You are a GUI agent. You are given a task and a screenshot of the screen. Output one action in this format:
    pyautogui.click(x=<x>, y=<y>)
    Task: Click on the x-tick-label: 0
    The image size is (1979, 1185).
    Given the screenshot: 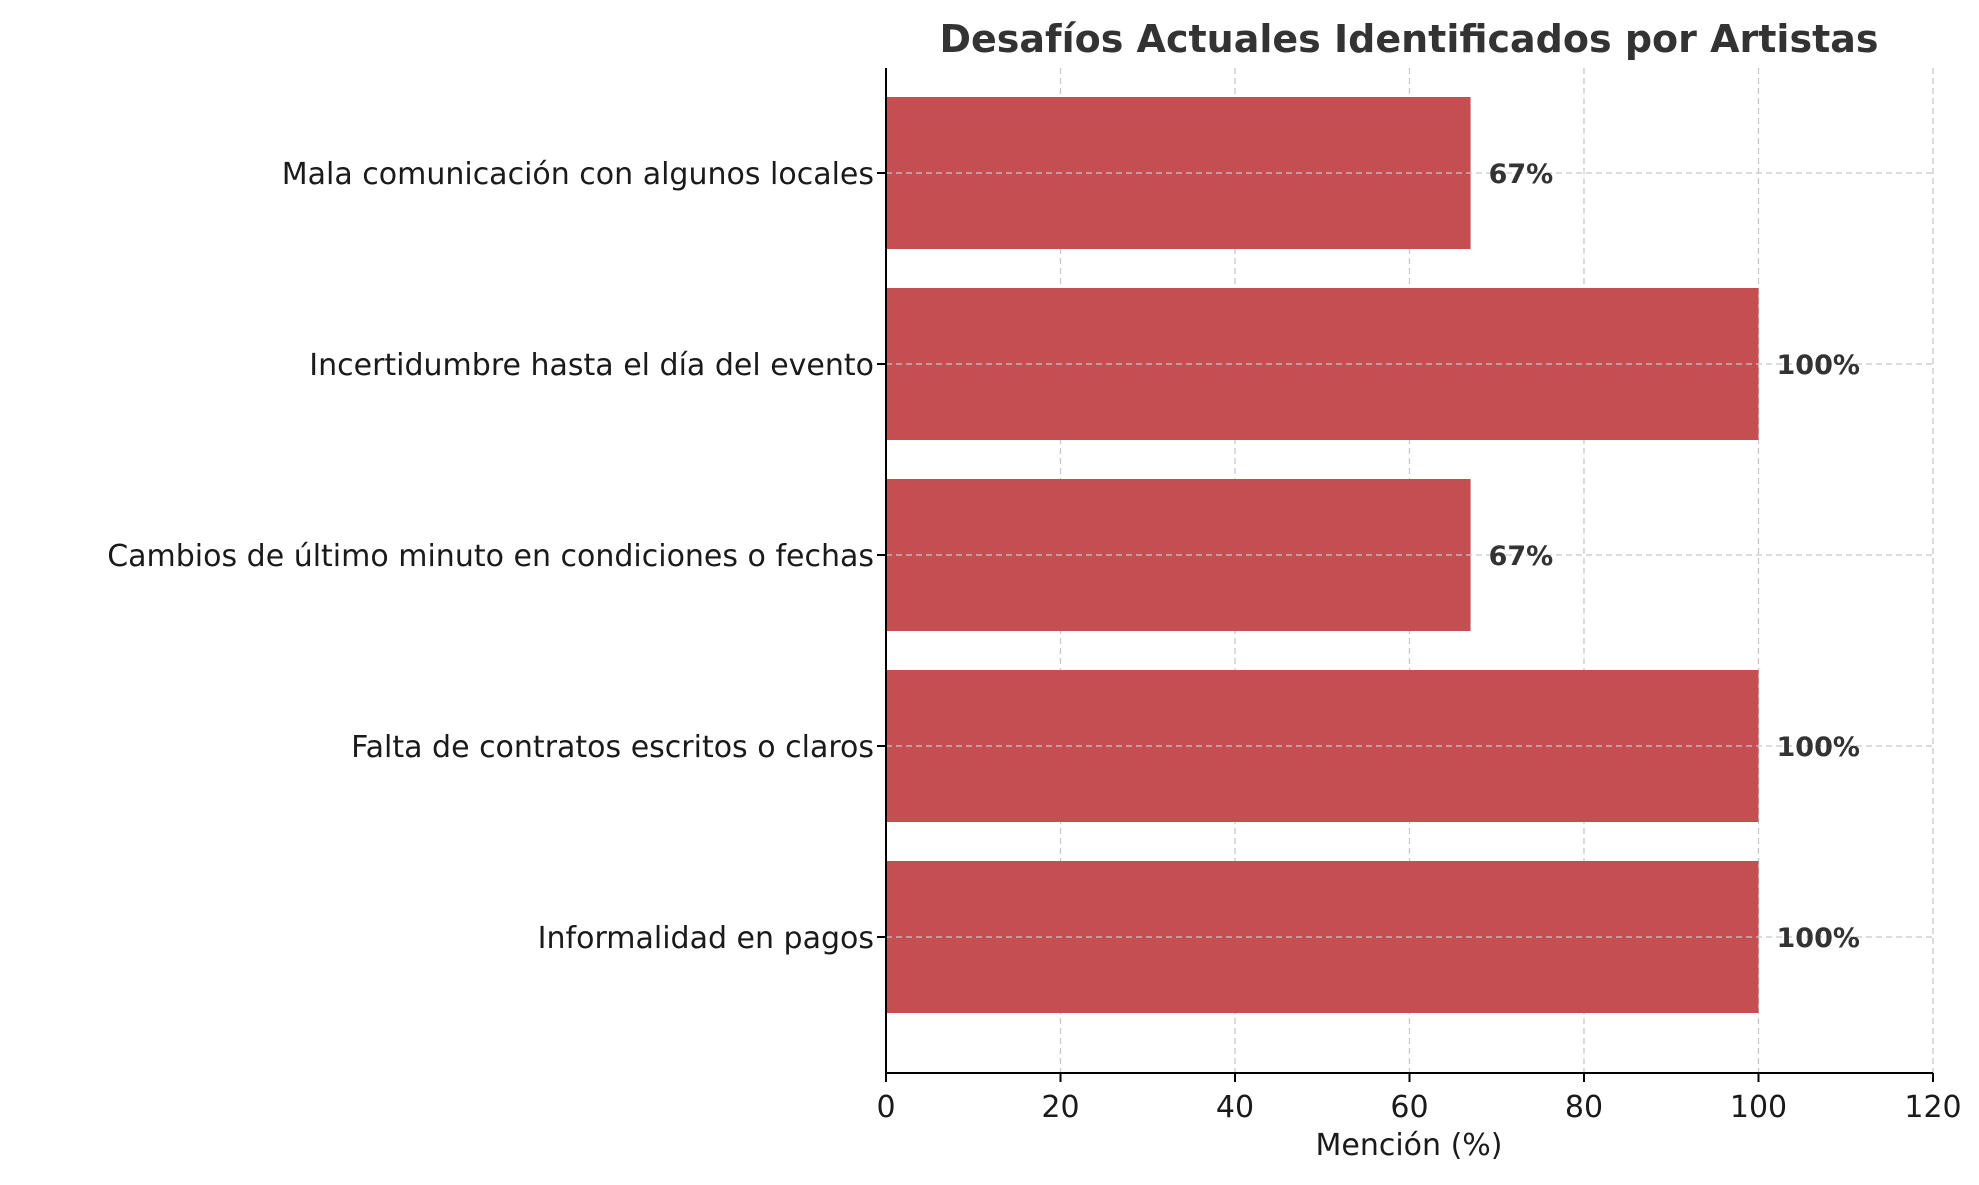 What is the action you would take?
    pyautogui.click(x=885, y=1107)
    